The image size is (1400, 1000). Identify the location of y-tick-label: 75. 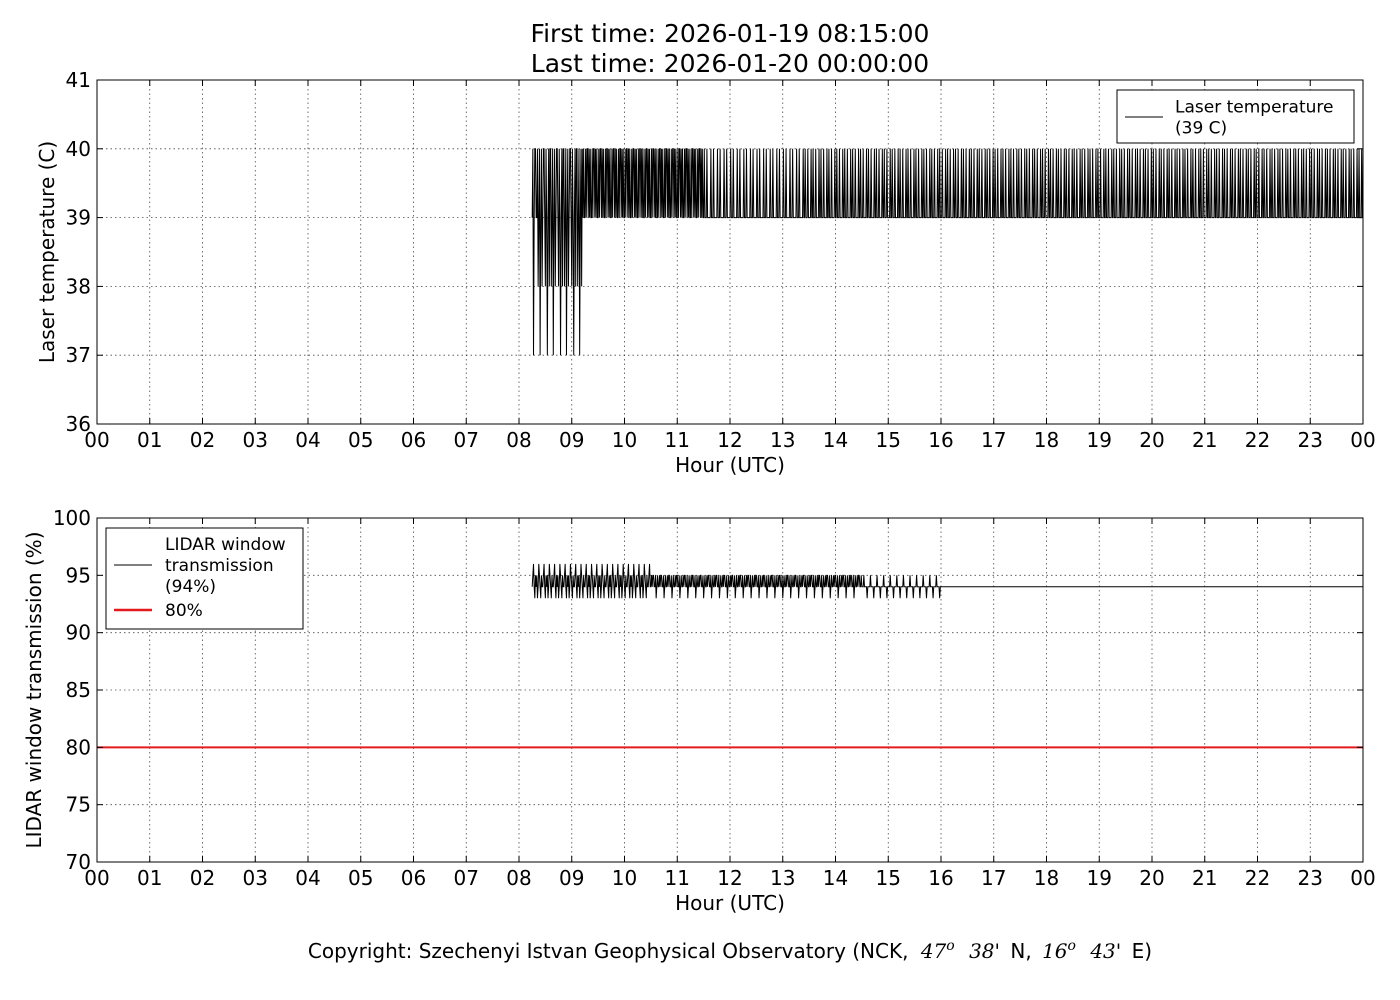
(78, 805).